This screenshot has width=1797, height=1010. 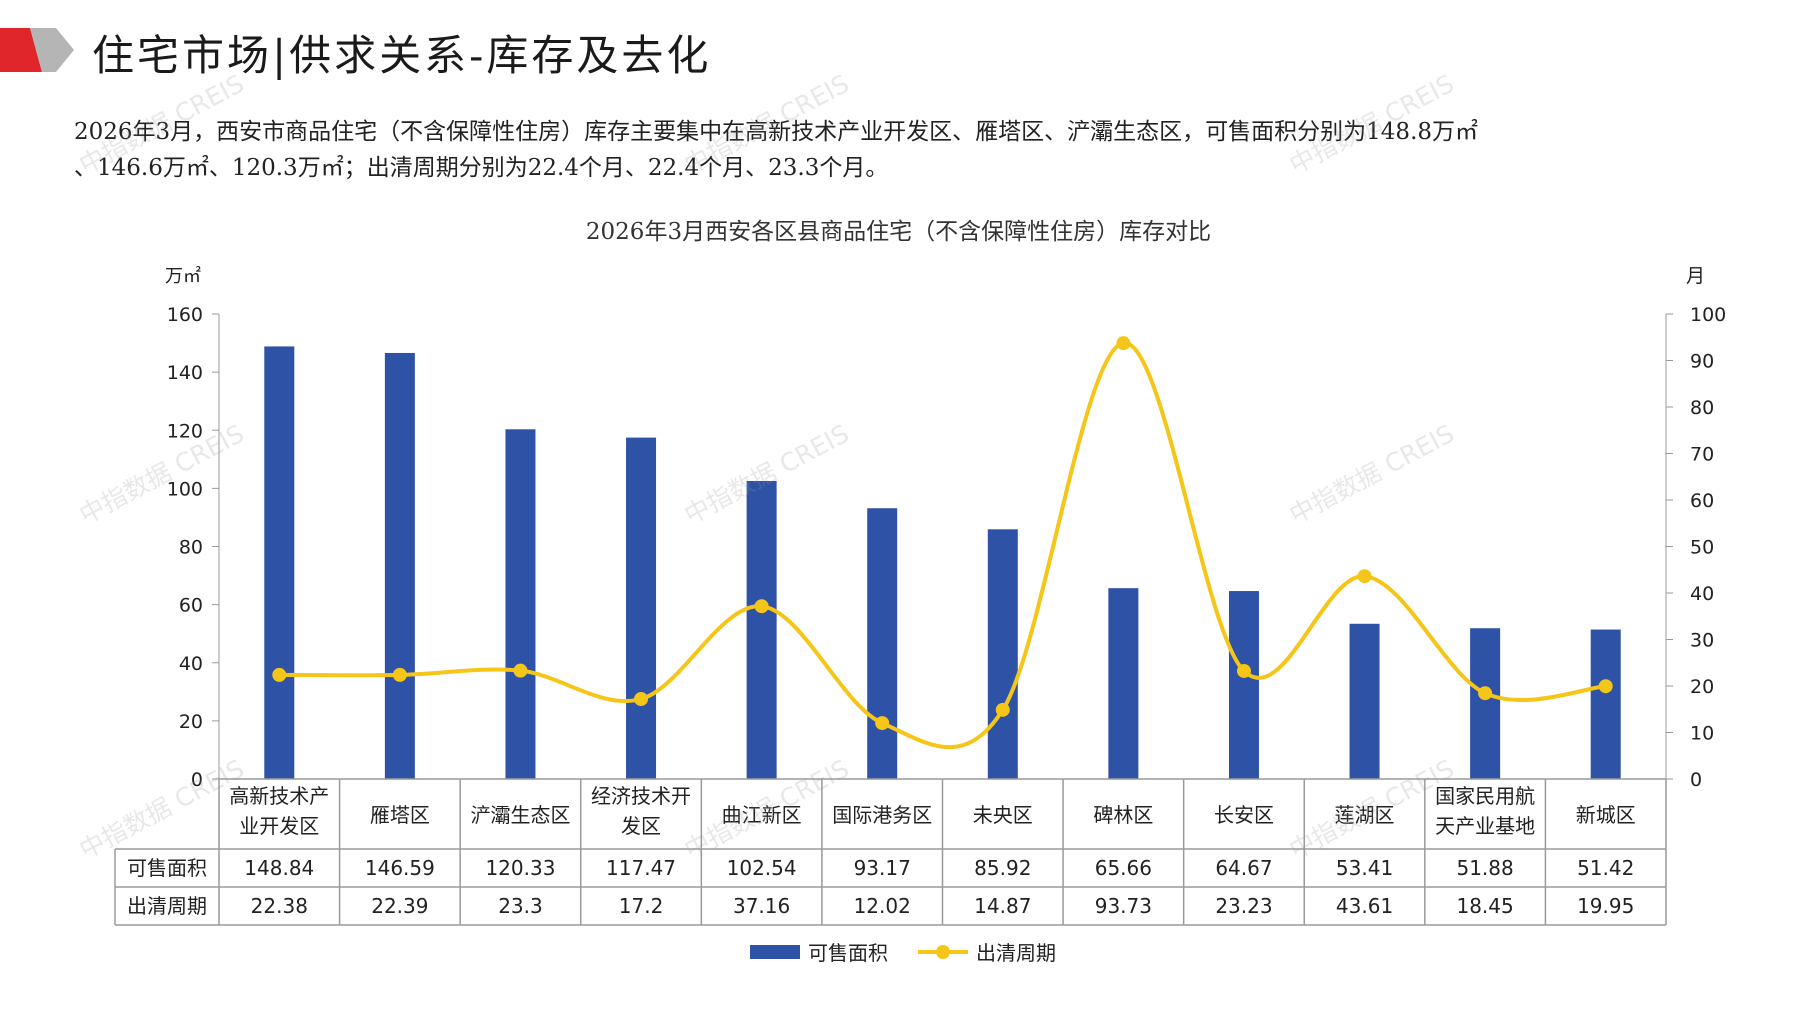 What do you see at coordinates (1243, 906) in the screenshot?
I see `table-value-period: 23.23` at bounding box center [1243, 906].